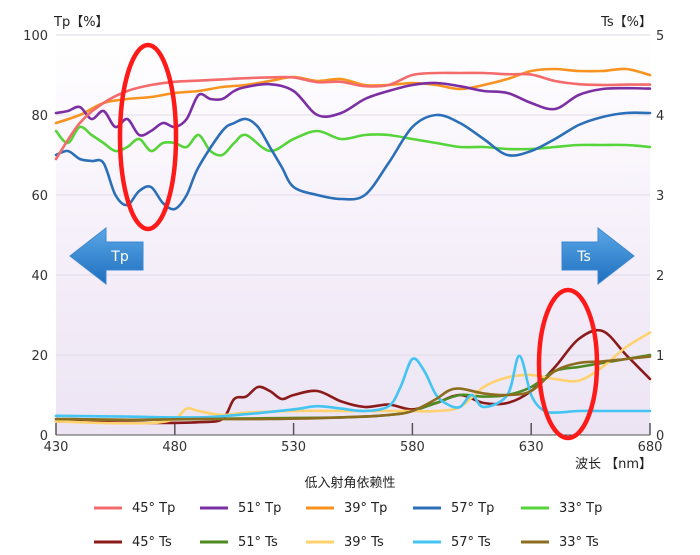 The height and width of the screenshot is (555, 700). What do you see at coordinates (35, 236) in the screenshot?
I see `y-axis-left-ticks: 0 20 40 60 80 100` at bounding box center [35, 236].